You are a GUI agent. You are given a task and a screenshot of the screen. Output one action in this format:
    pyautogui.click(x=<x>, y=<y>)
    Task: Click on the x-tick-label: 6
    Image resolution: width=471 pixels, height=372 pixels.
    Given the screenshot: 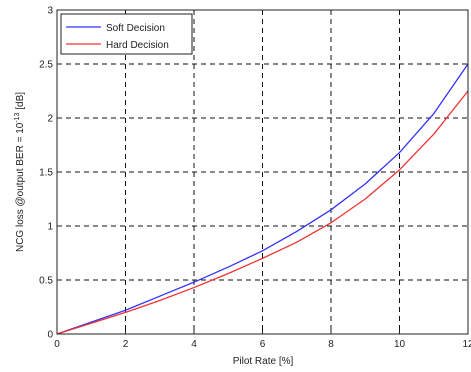 What is the action you would take?
    pyautogui.click(x=263, y=344)
    